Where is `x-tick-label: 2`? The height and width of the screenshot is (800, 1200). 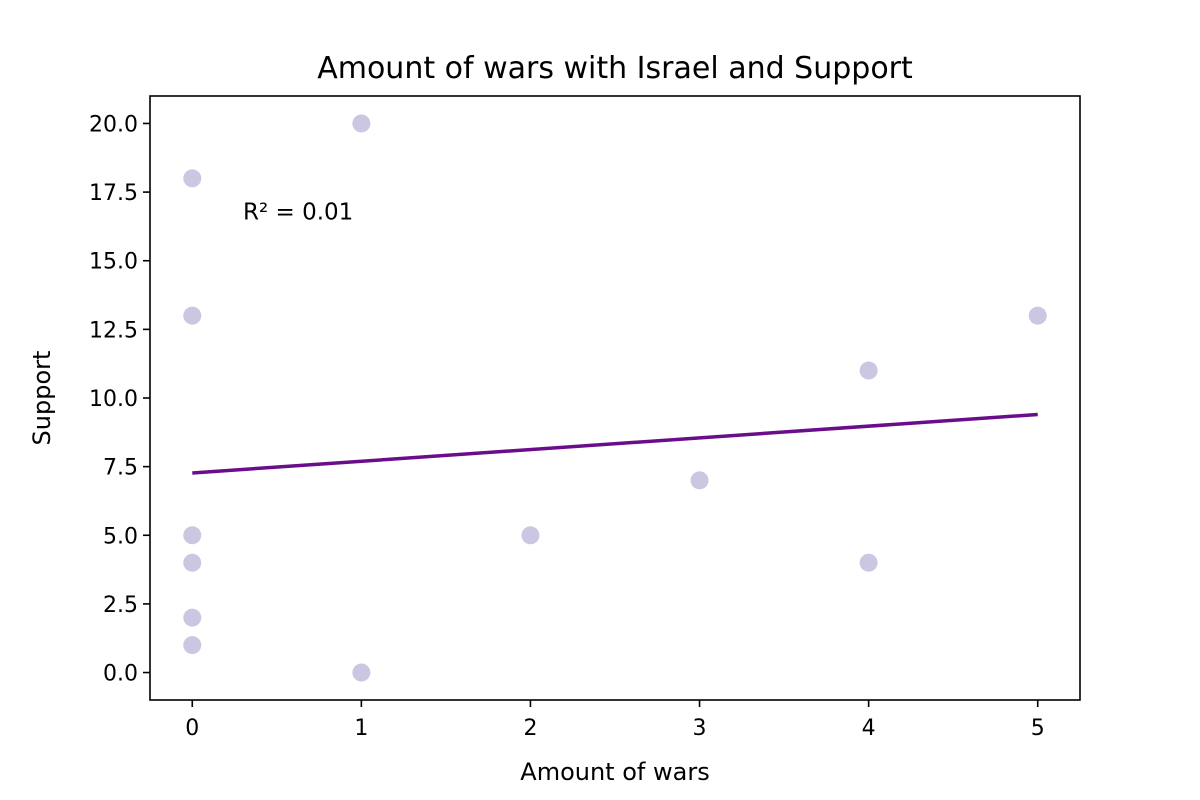
x-tick-label: 2 is located at coordinates (530, 728).